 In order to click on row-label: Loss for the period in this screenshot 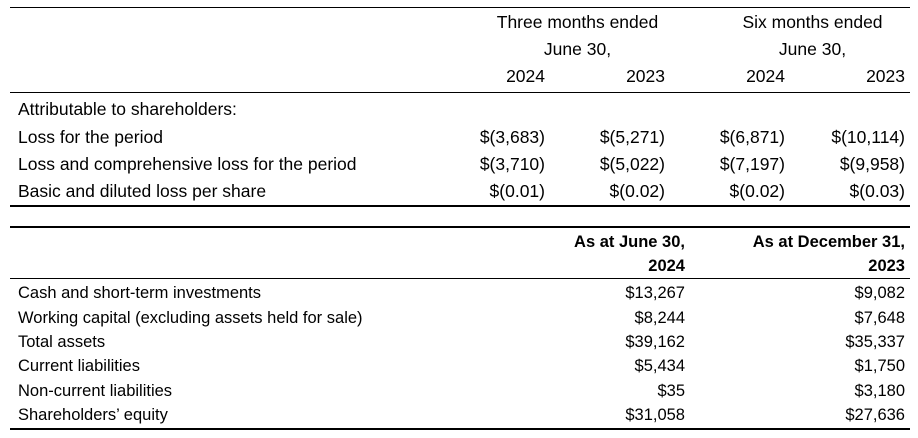, I will do `click(90, 137)`.